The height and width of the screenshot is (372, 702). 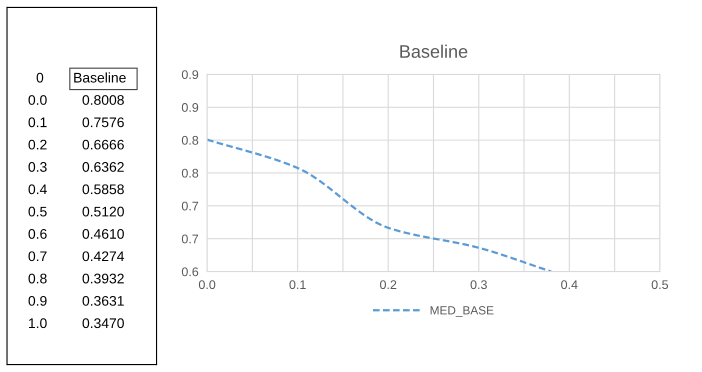 What do you see at coordinates (100, 77) in the screenshot?
I see `text: Baseline` at bounding box center [100, 77].